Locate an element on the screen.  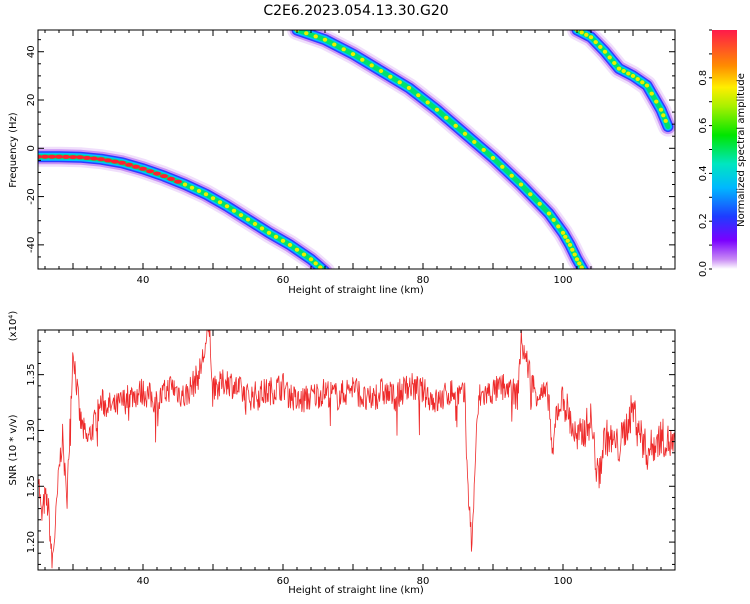
y-tick-label: 1.30 is located at coordinates (31, 430).